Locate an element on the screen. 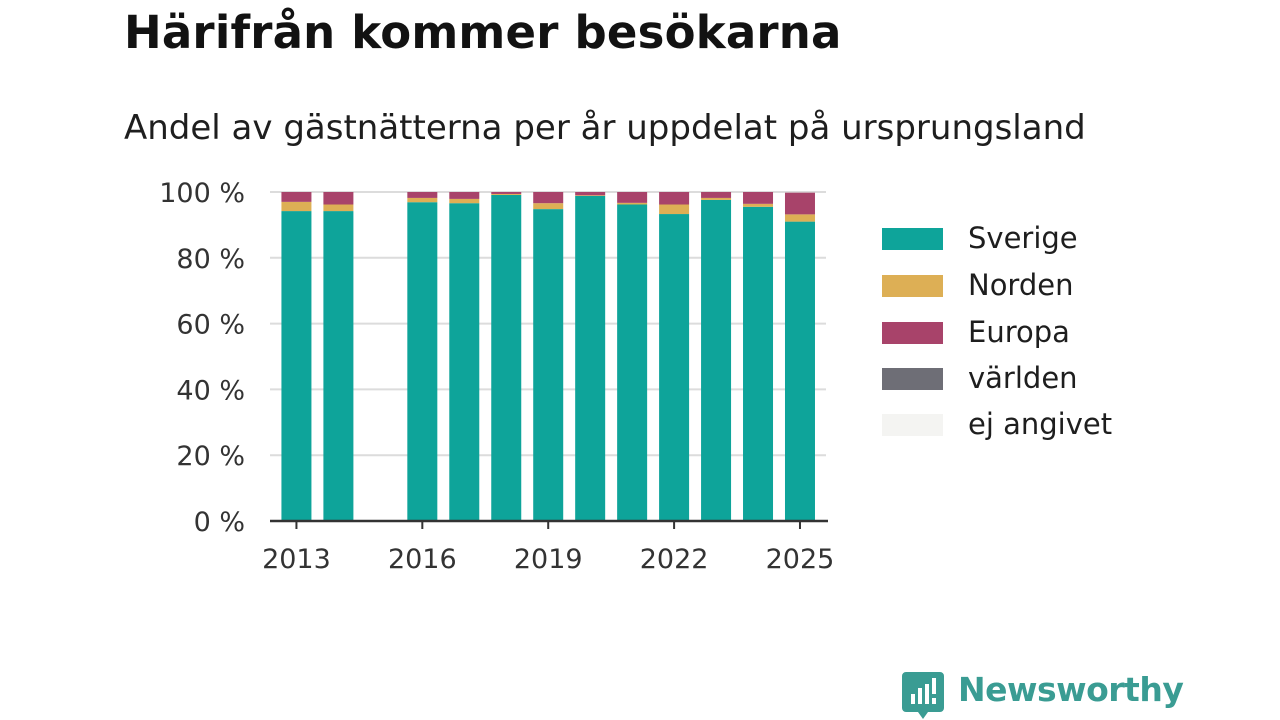 Image resolution: width=1280 pixels, height=720 pixels. legend-swatch-europa is located at coordinates (912, 333).